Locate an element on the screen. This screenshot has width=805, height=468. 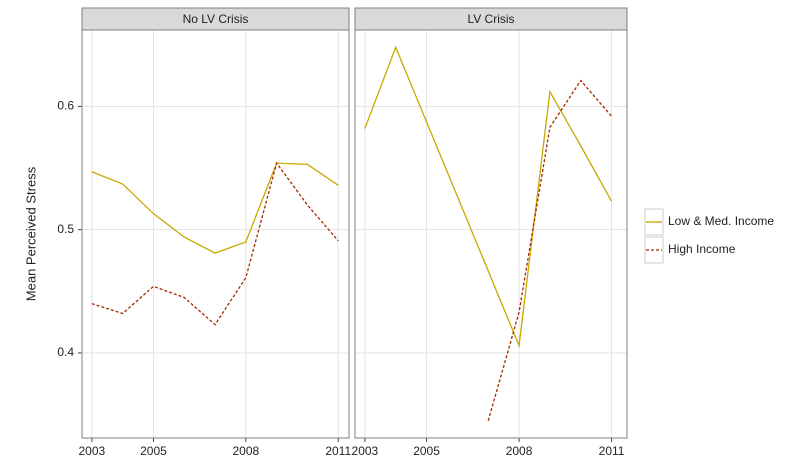
y-tick-label: 0.6 is located at coordinates (65, 106).